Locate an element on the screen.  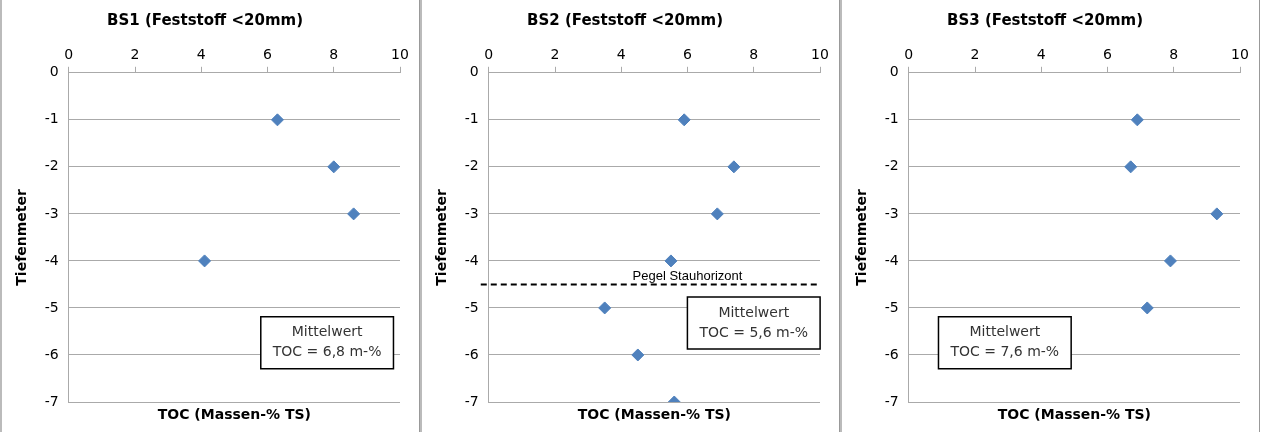
ref-line-label: Pegel Stauhorizont is located at coordinates (687, 275).